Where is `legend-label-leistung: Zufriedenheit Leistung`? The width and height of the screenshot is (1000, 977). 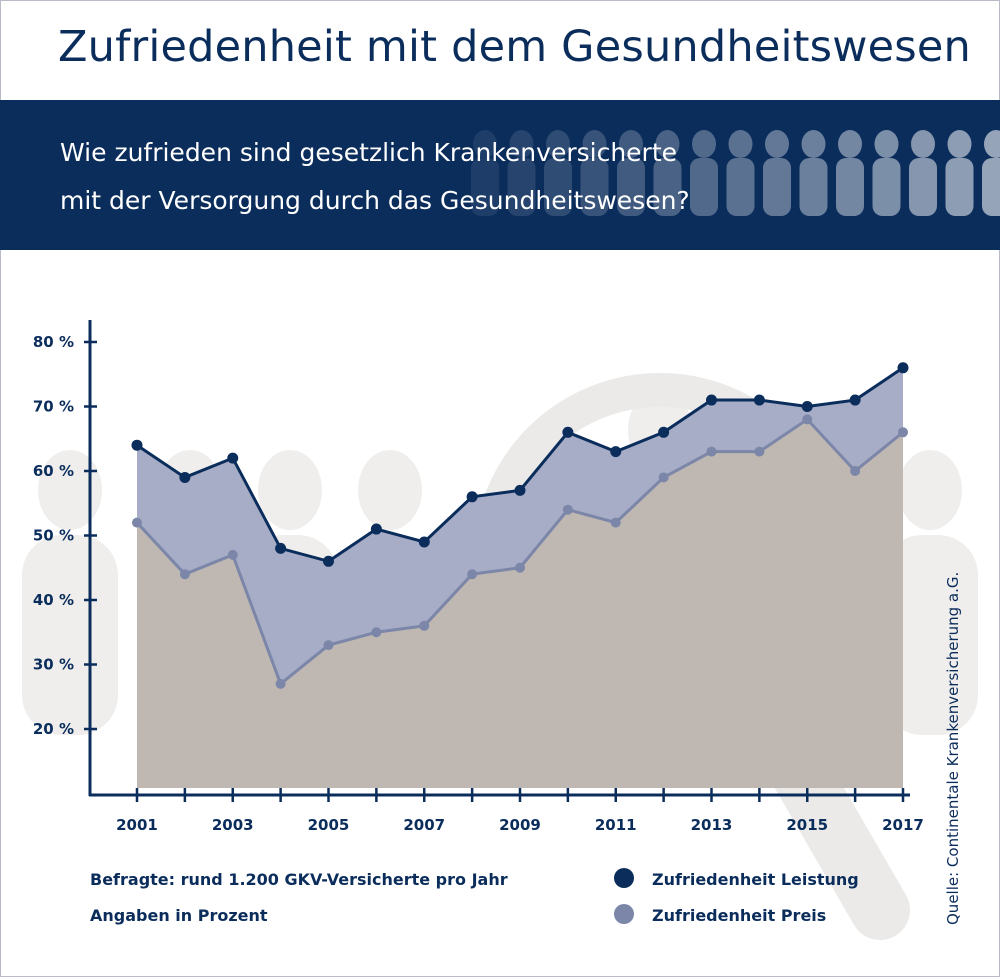 legend-label-leistung: Zufriedenheit Leistung is located at coordinates (755, 879).